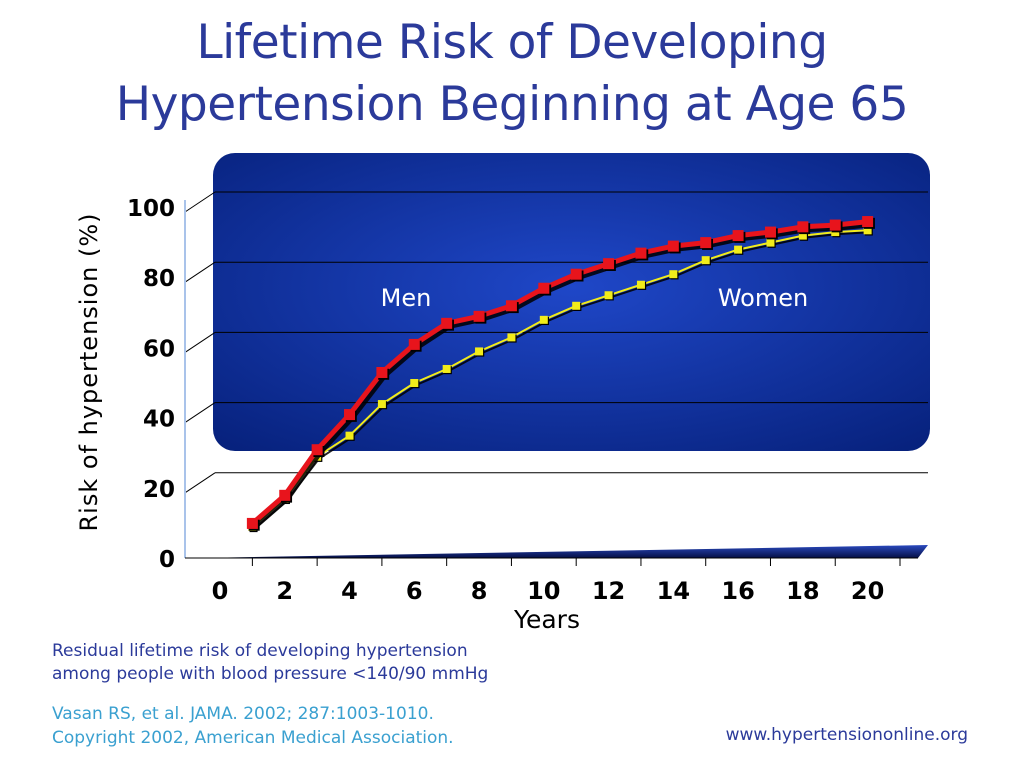  What do you see at coordinates (867, 591) in the screenshot?
I see `x-tick-label: 20` at bounding box center [867, 591].